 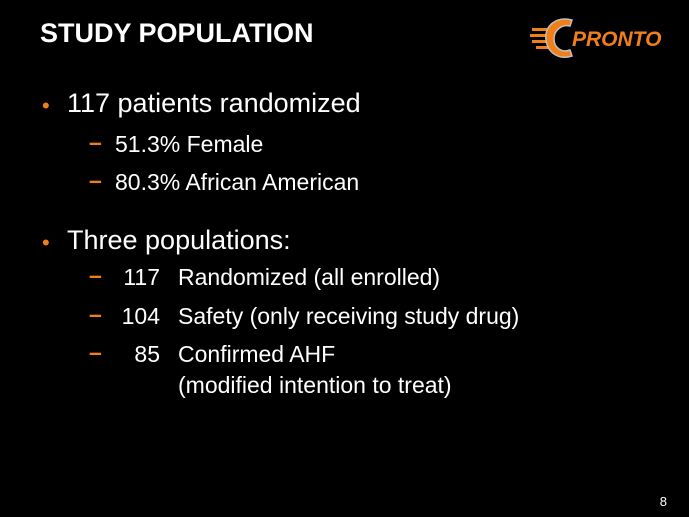 What do you see at coordinates (257, 354) in the screenshot?
I see `population-description: Confirmed AHF` at bounding box center [257, 354].